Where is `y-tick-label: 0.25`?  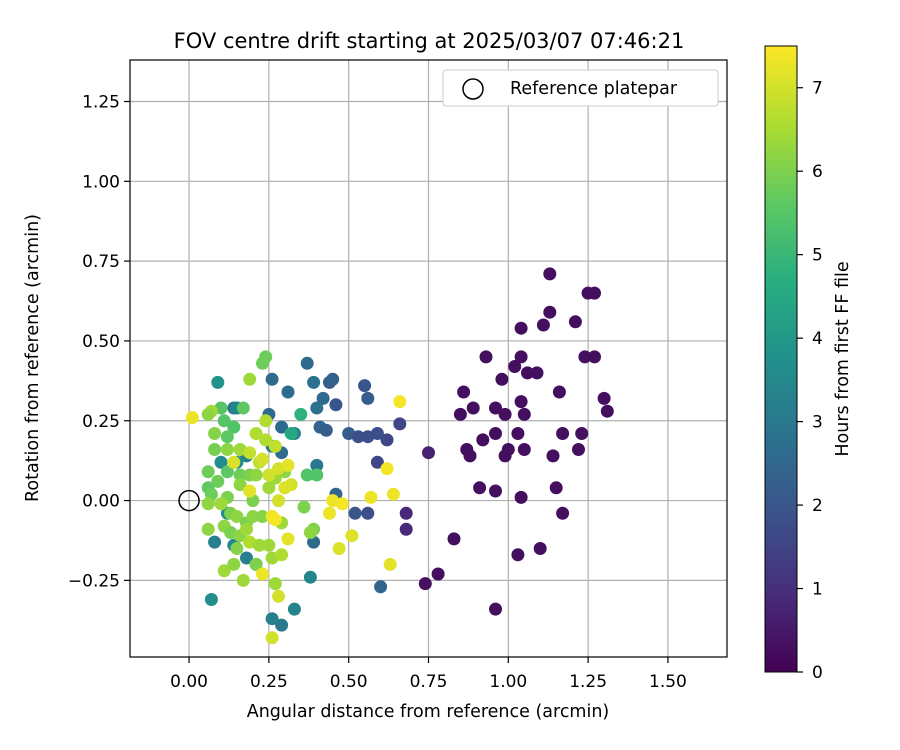
y-tick-label: 0.25 is located at coordinates (101, 422).